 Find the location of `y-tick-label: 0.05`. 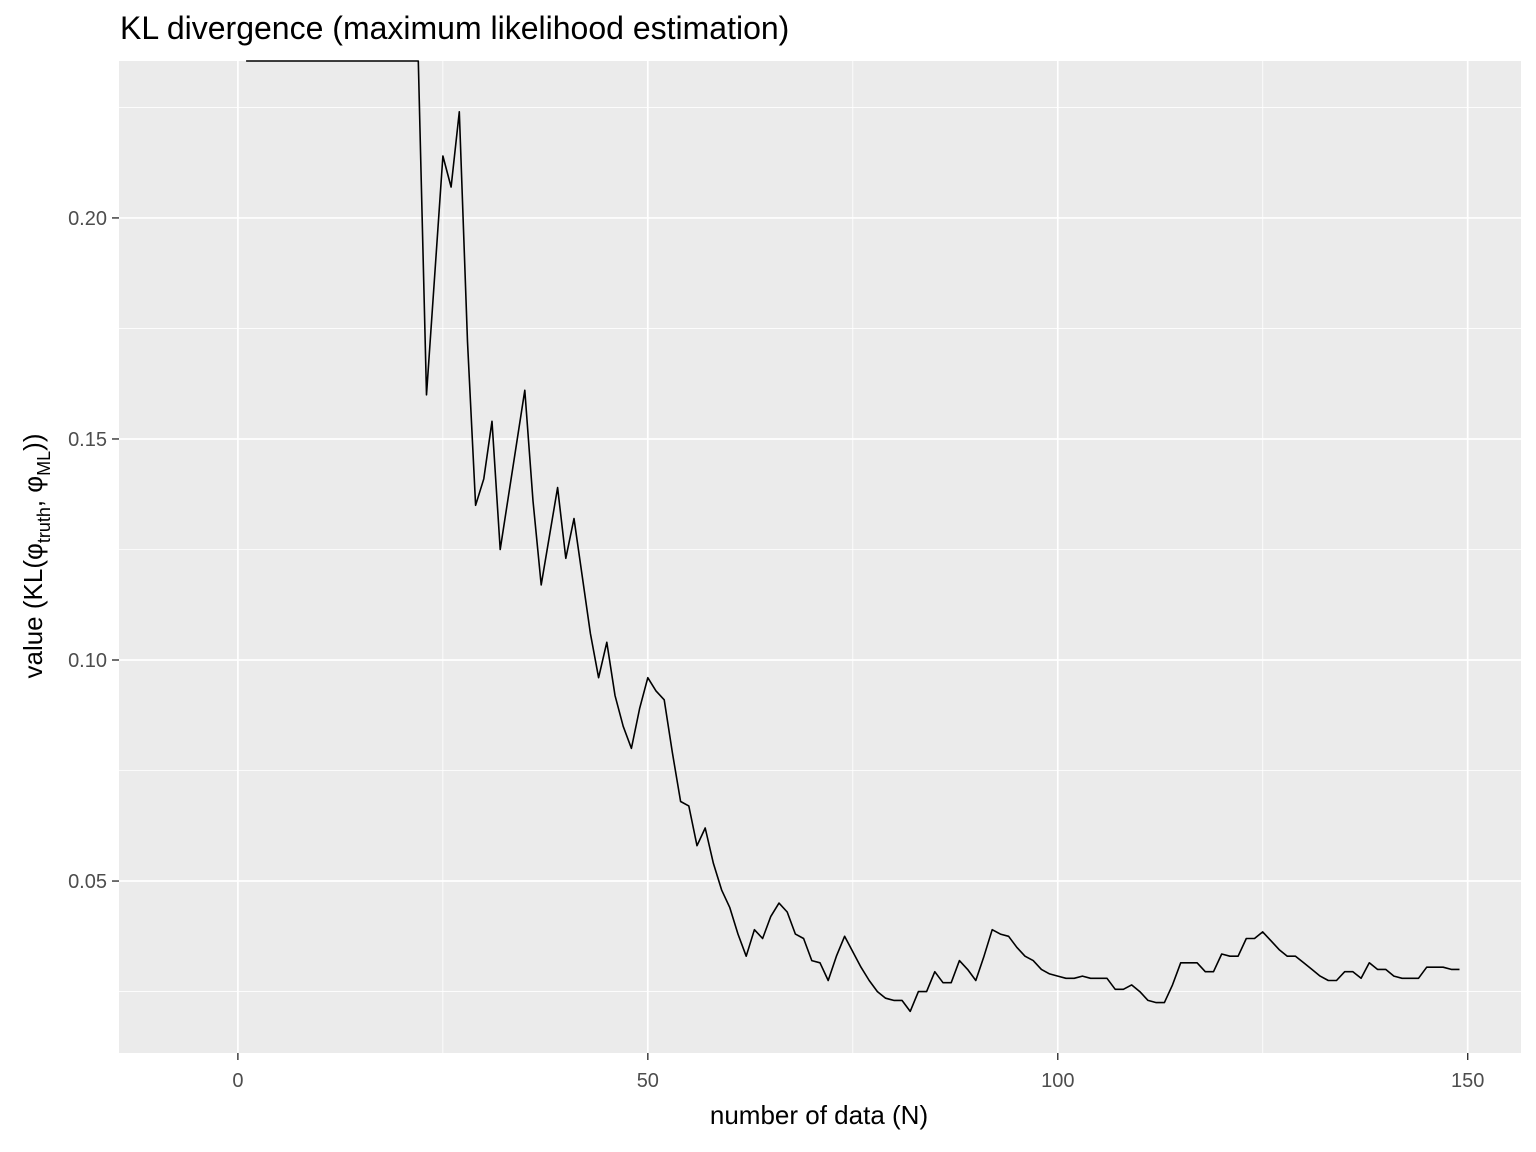

y-tick-label: 0.05 is located at coordinates (87, 882).